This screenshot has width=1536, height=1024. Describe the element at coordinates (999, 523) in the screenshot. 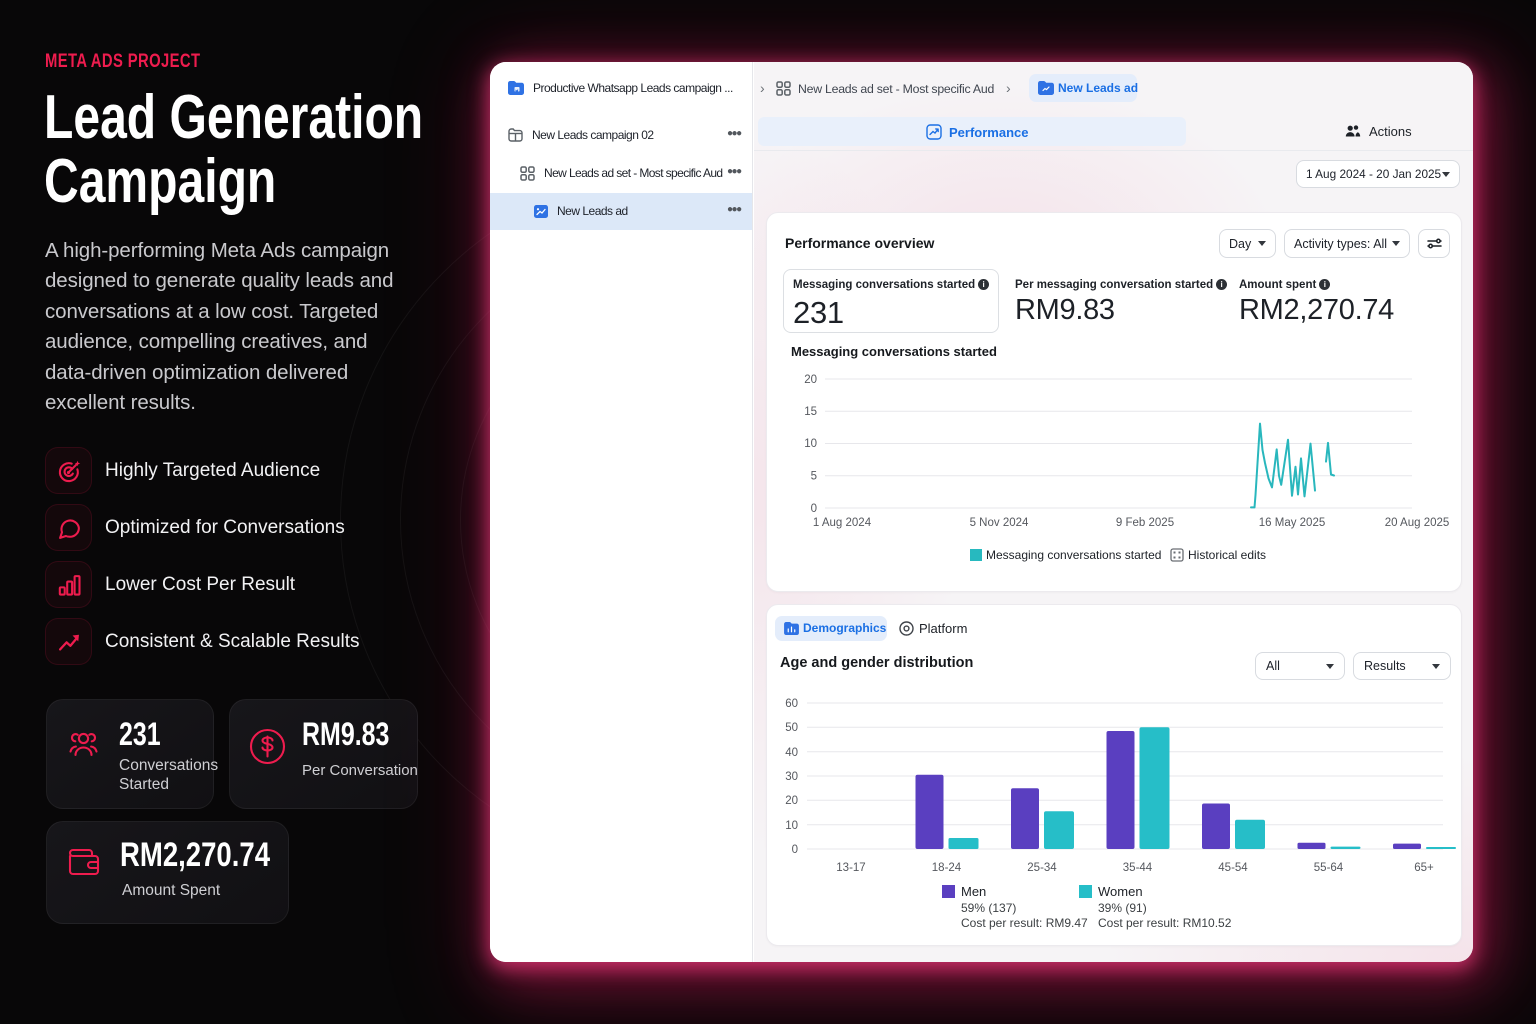

I see `svg-text: 5 Nov 2024` at that location.